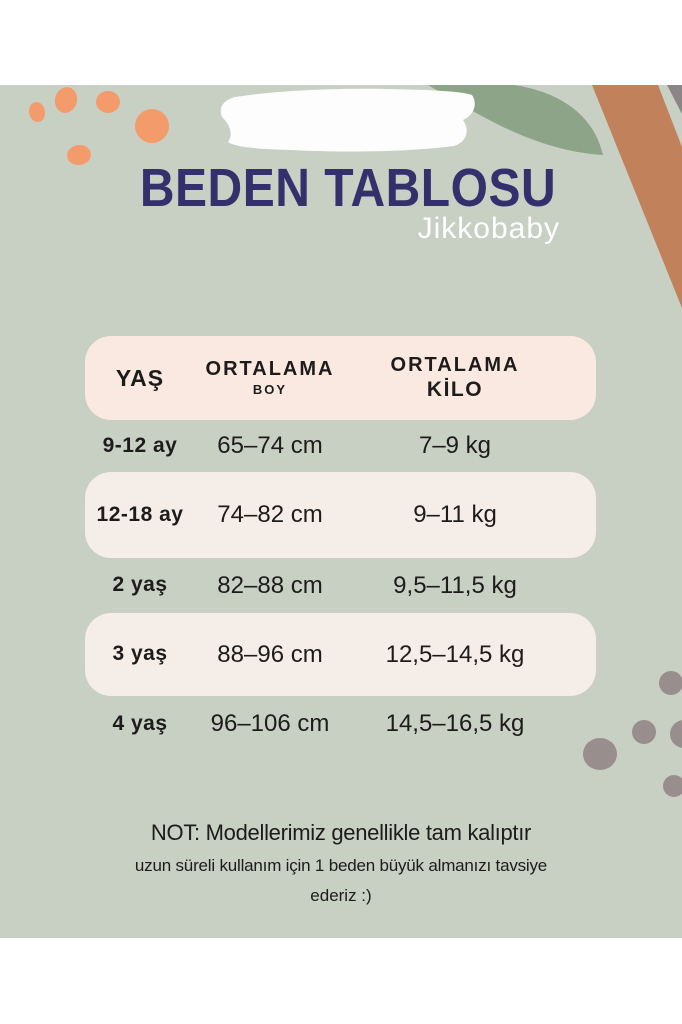  Describe the element at coordinates (455, 654) in the screenshot. I see `weight-cell: 12,5–14,5 kg` at that location.